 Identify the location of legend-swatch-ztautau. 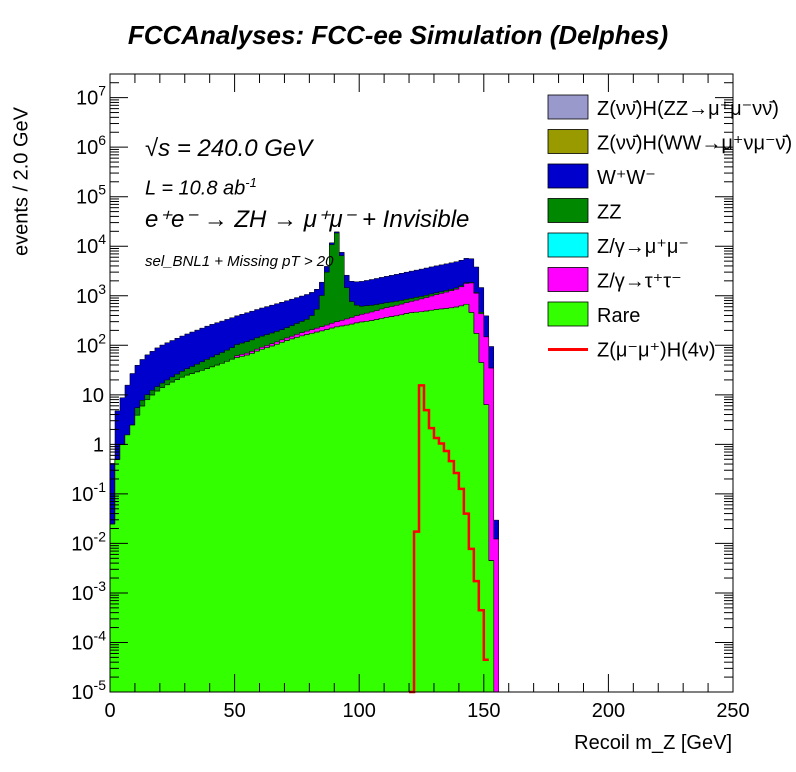
(568, 279).